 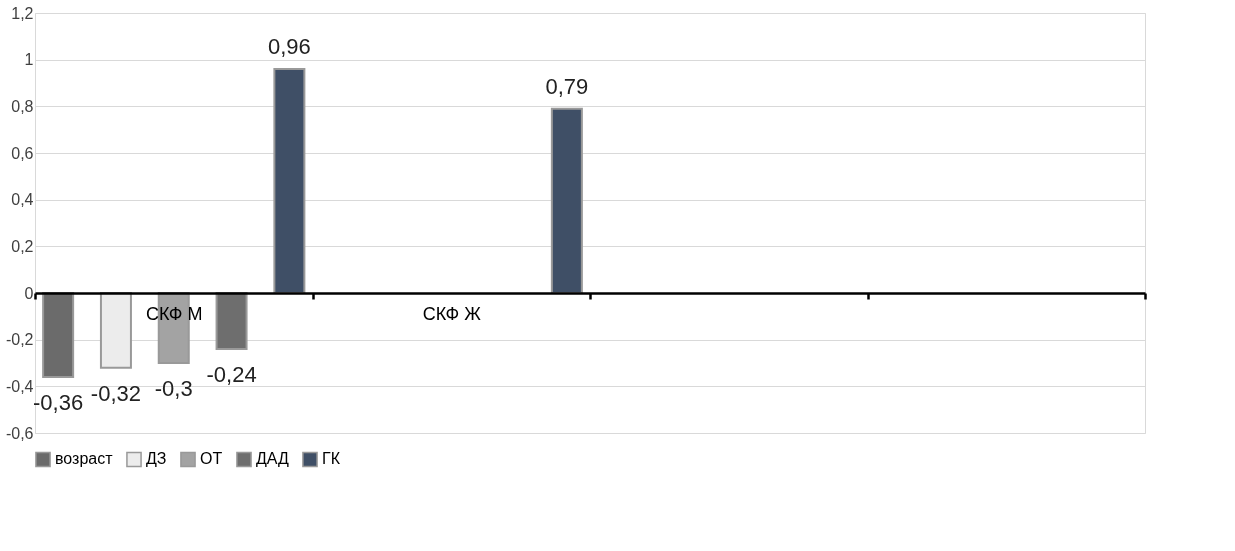 What do you see at coordinates (29, 293) in the screenshot?
I see `y-tick-label: 0` at bounding box center [29, 293].